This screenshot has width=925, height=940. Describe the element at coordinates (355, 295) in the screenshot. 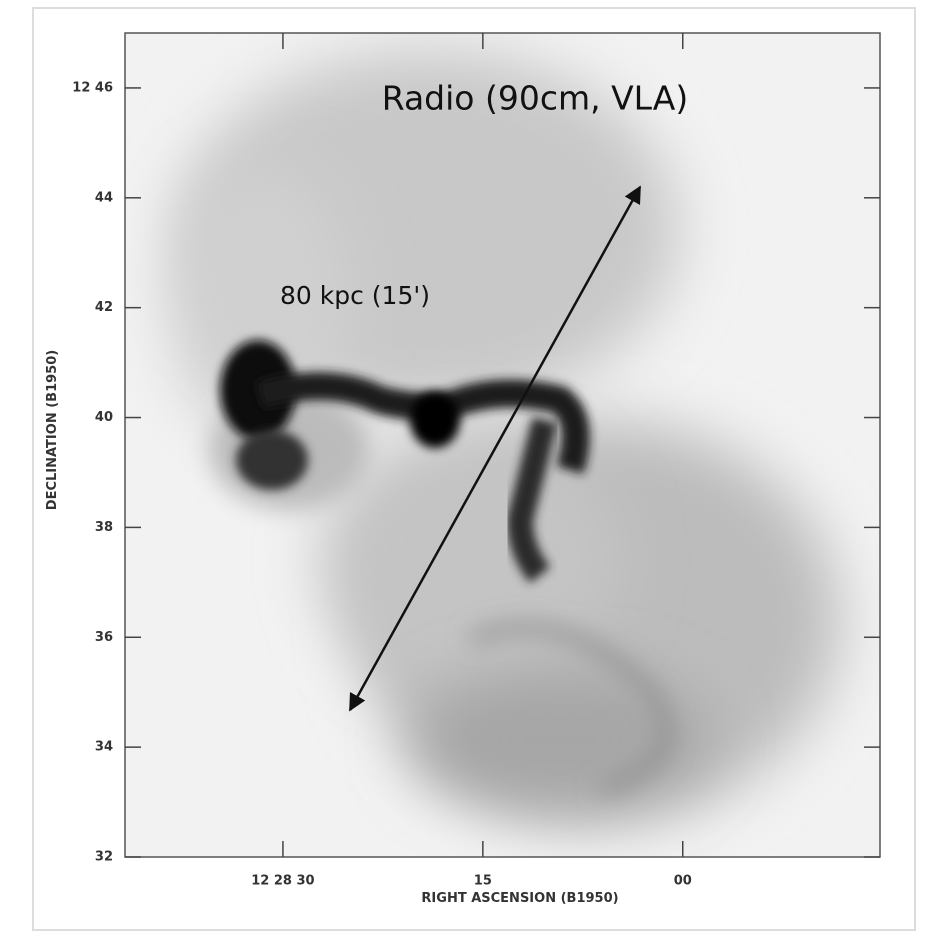

I see `scale-annotation: 80 kpc (15')` at that location.